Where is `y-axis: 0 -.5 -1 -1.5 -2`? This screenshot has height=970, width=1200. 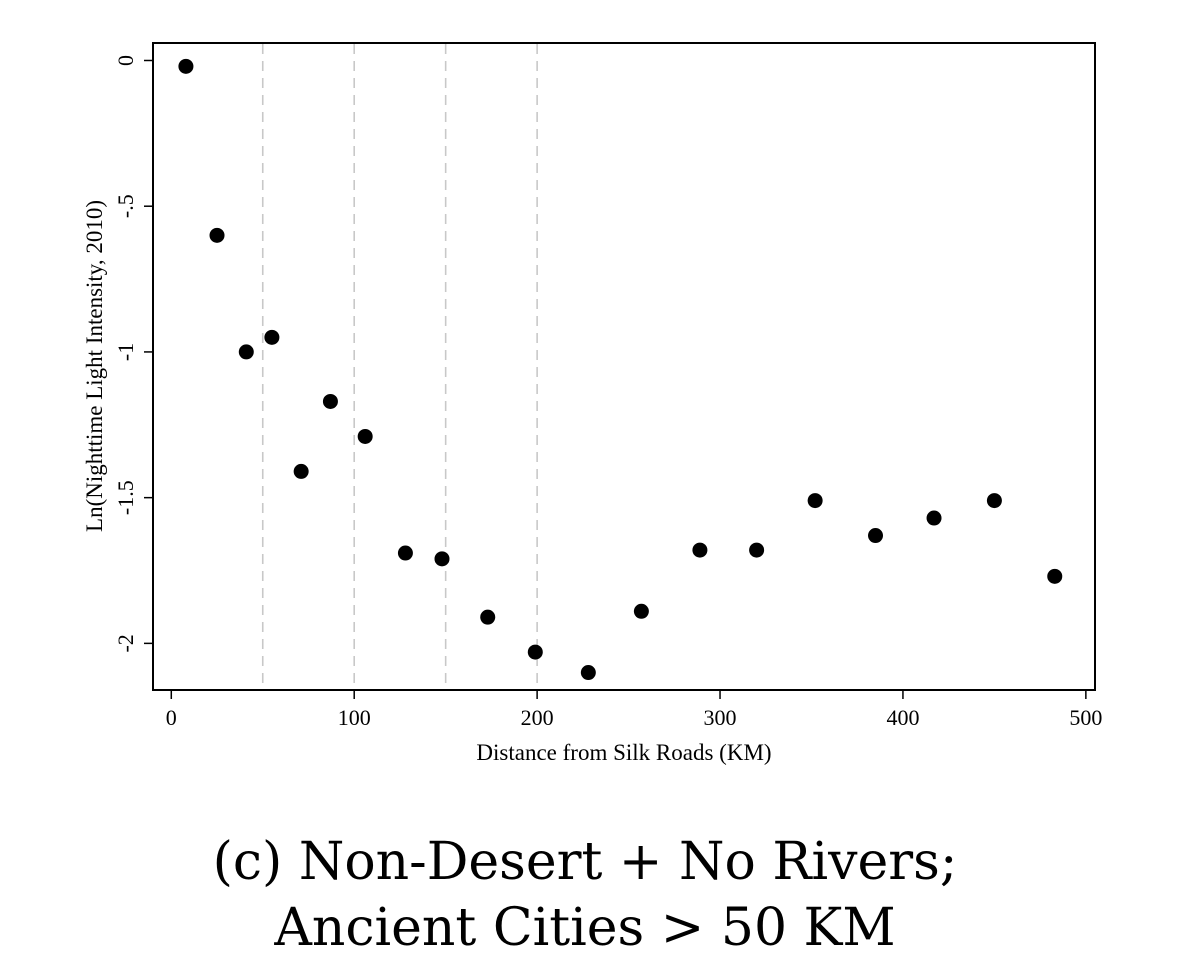 y-axis: 0 -.5 -1 -1.5 -2 is located at coordinates (133, 354).